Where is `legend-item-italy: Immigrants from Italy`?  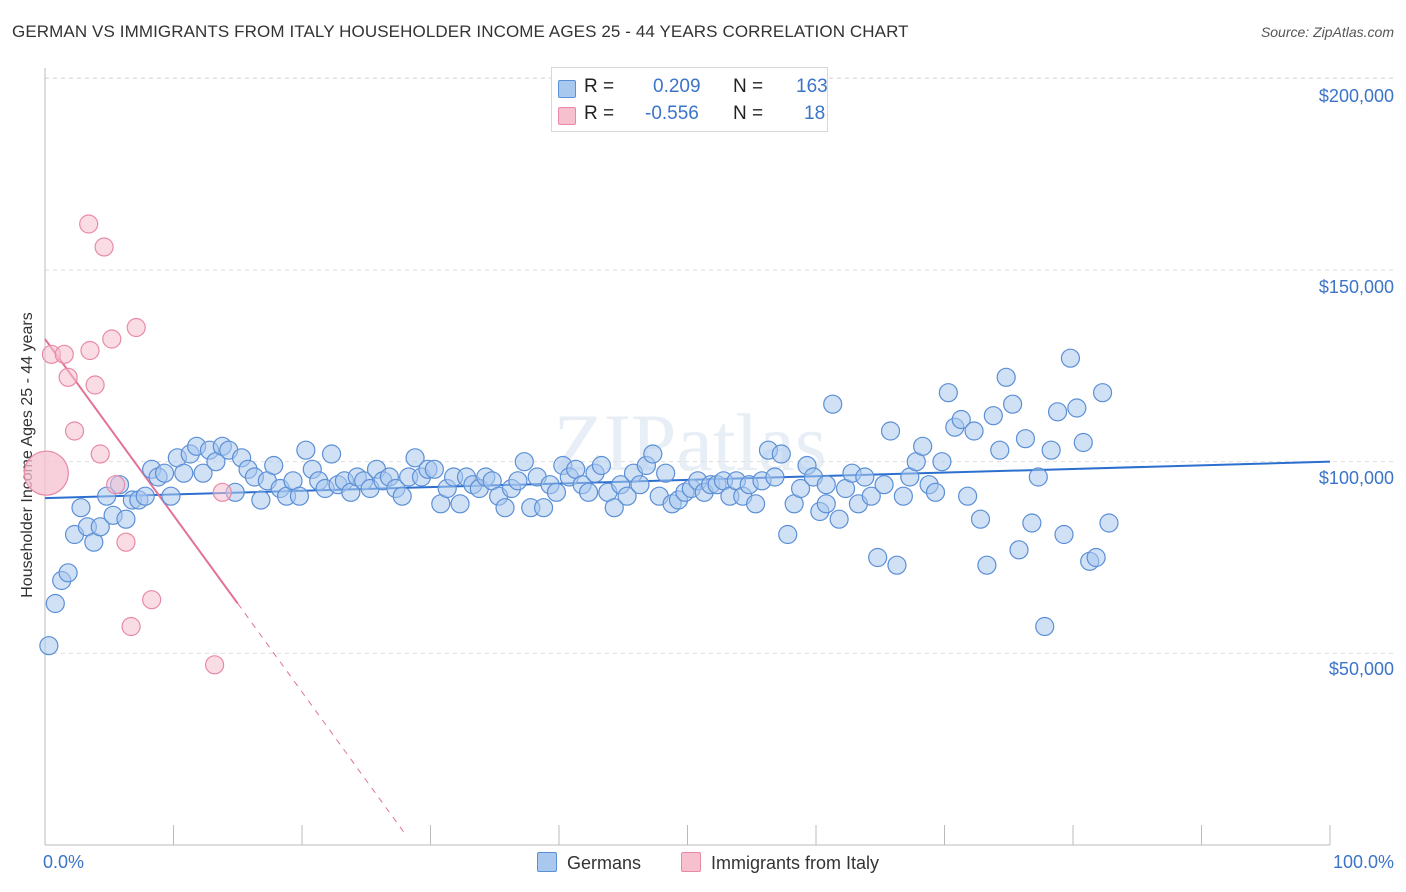
legend-item-italy: Immigrants from Italy is located at coordinates (780, 863).